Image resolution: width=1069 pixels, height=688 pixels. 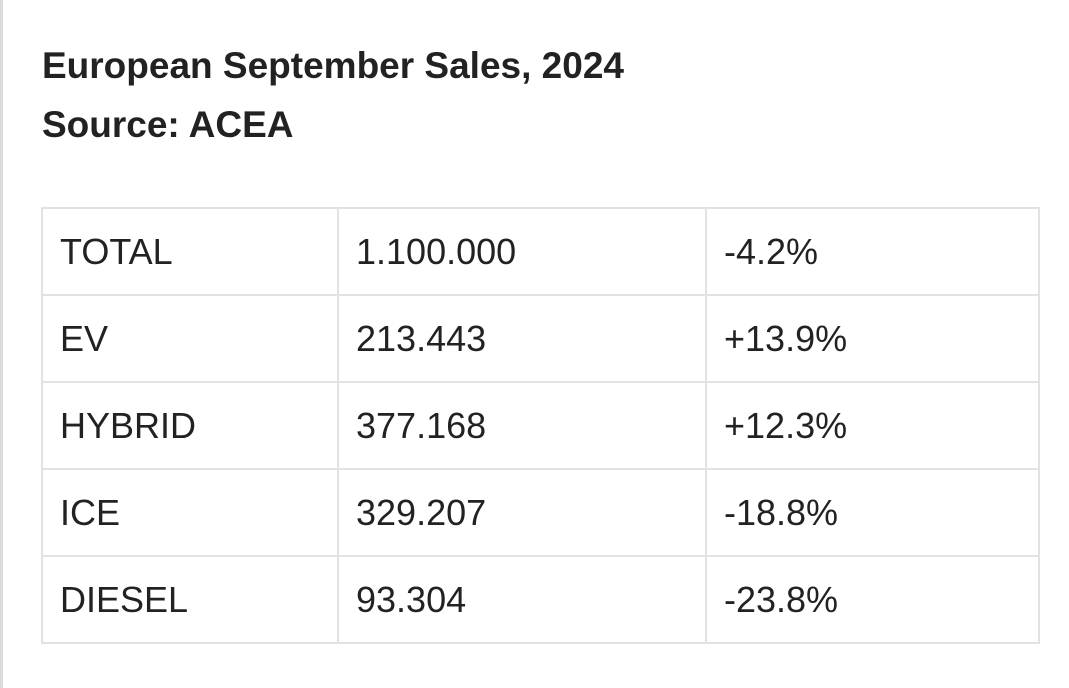 I want to click on source-caption: Source: ACEA, so click(x=168, y=124).